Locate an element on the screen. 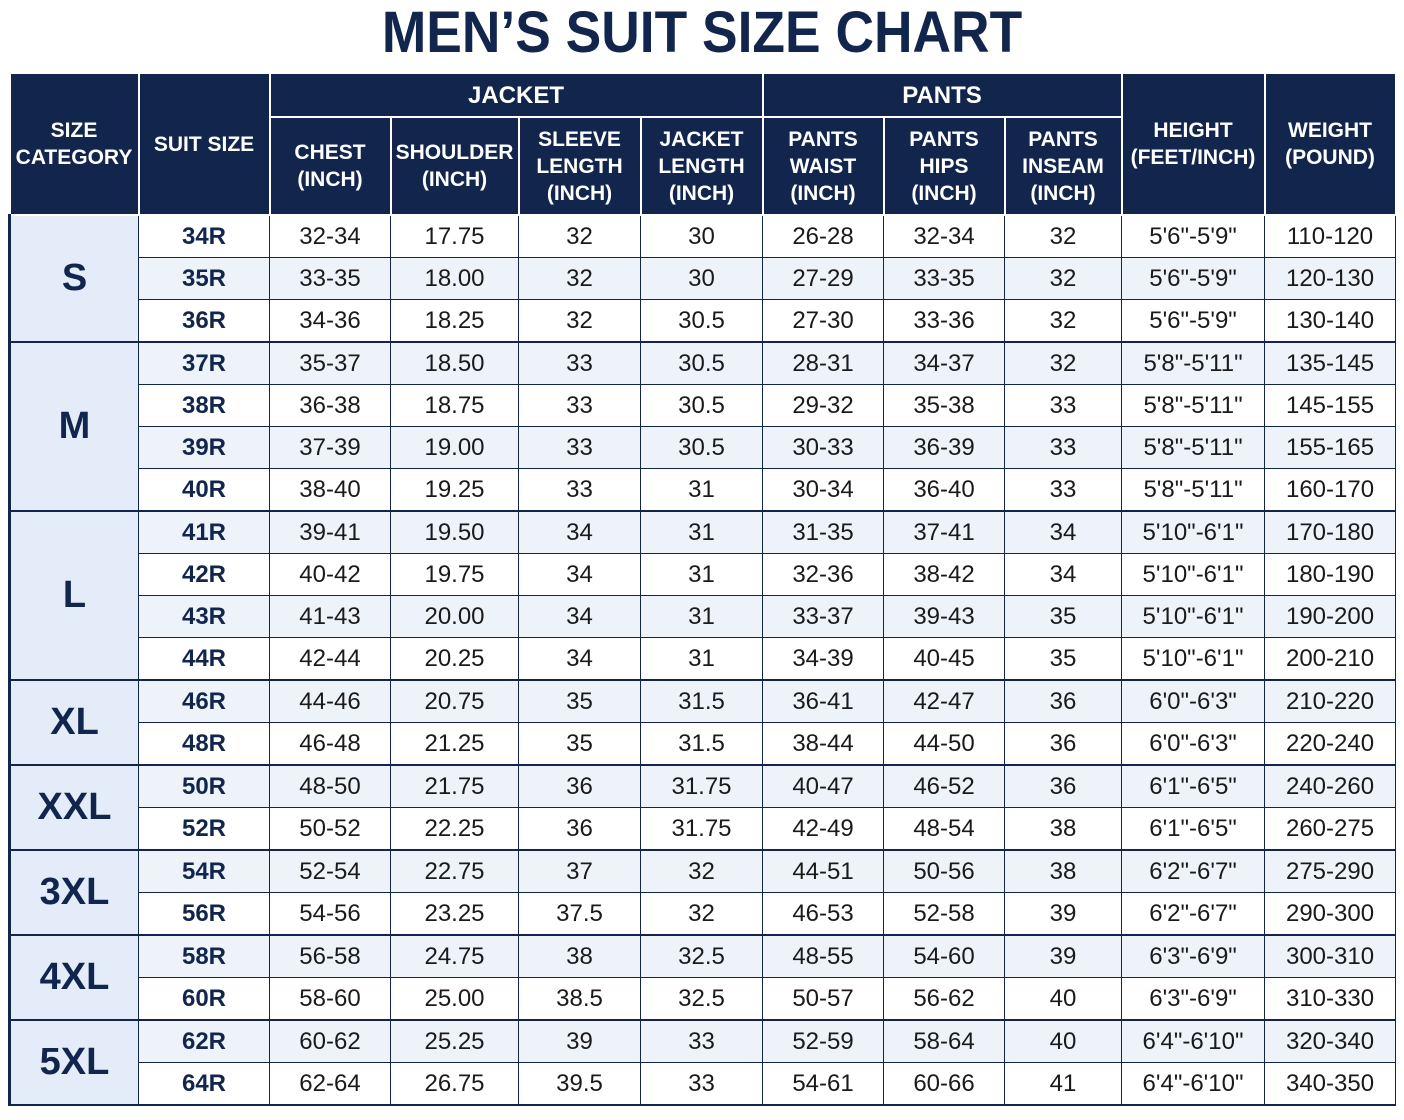 The width and height of the screenshot is (1404, 1120). weight-cell: 120-130 is located at coordinates (1330, 278).